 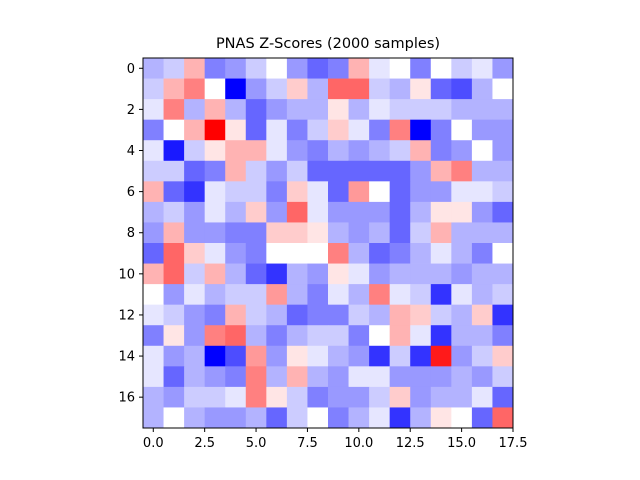 What do you see at coordinates (130, 234) in the screenshot?
I see `y-axis: 0 2 4 6 8 10 12 14 16` at bounding box center [130, 234].